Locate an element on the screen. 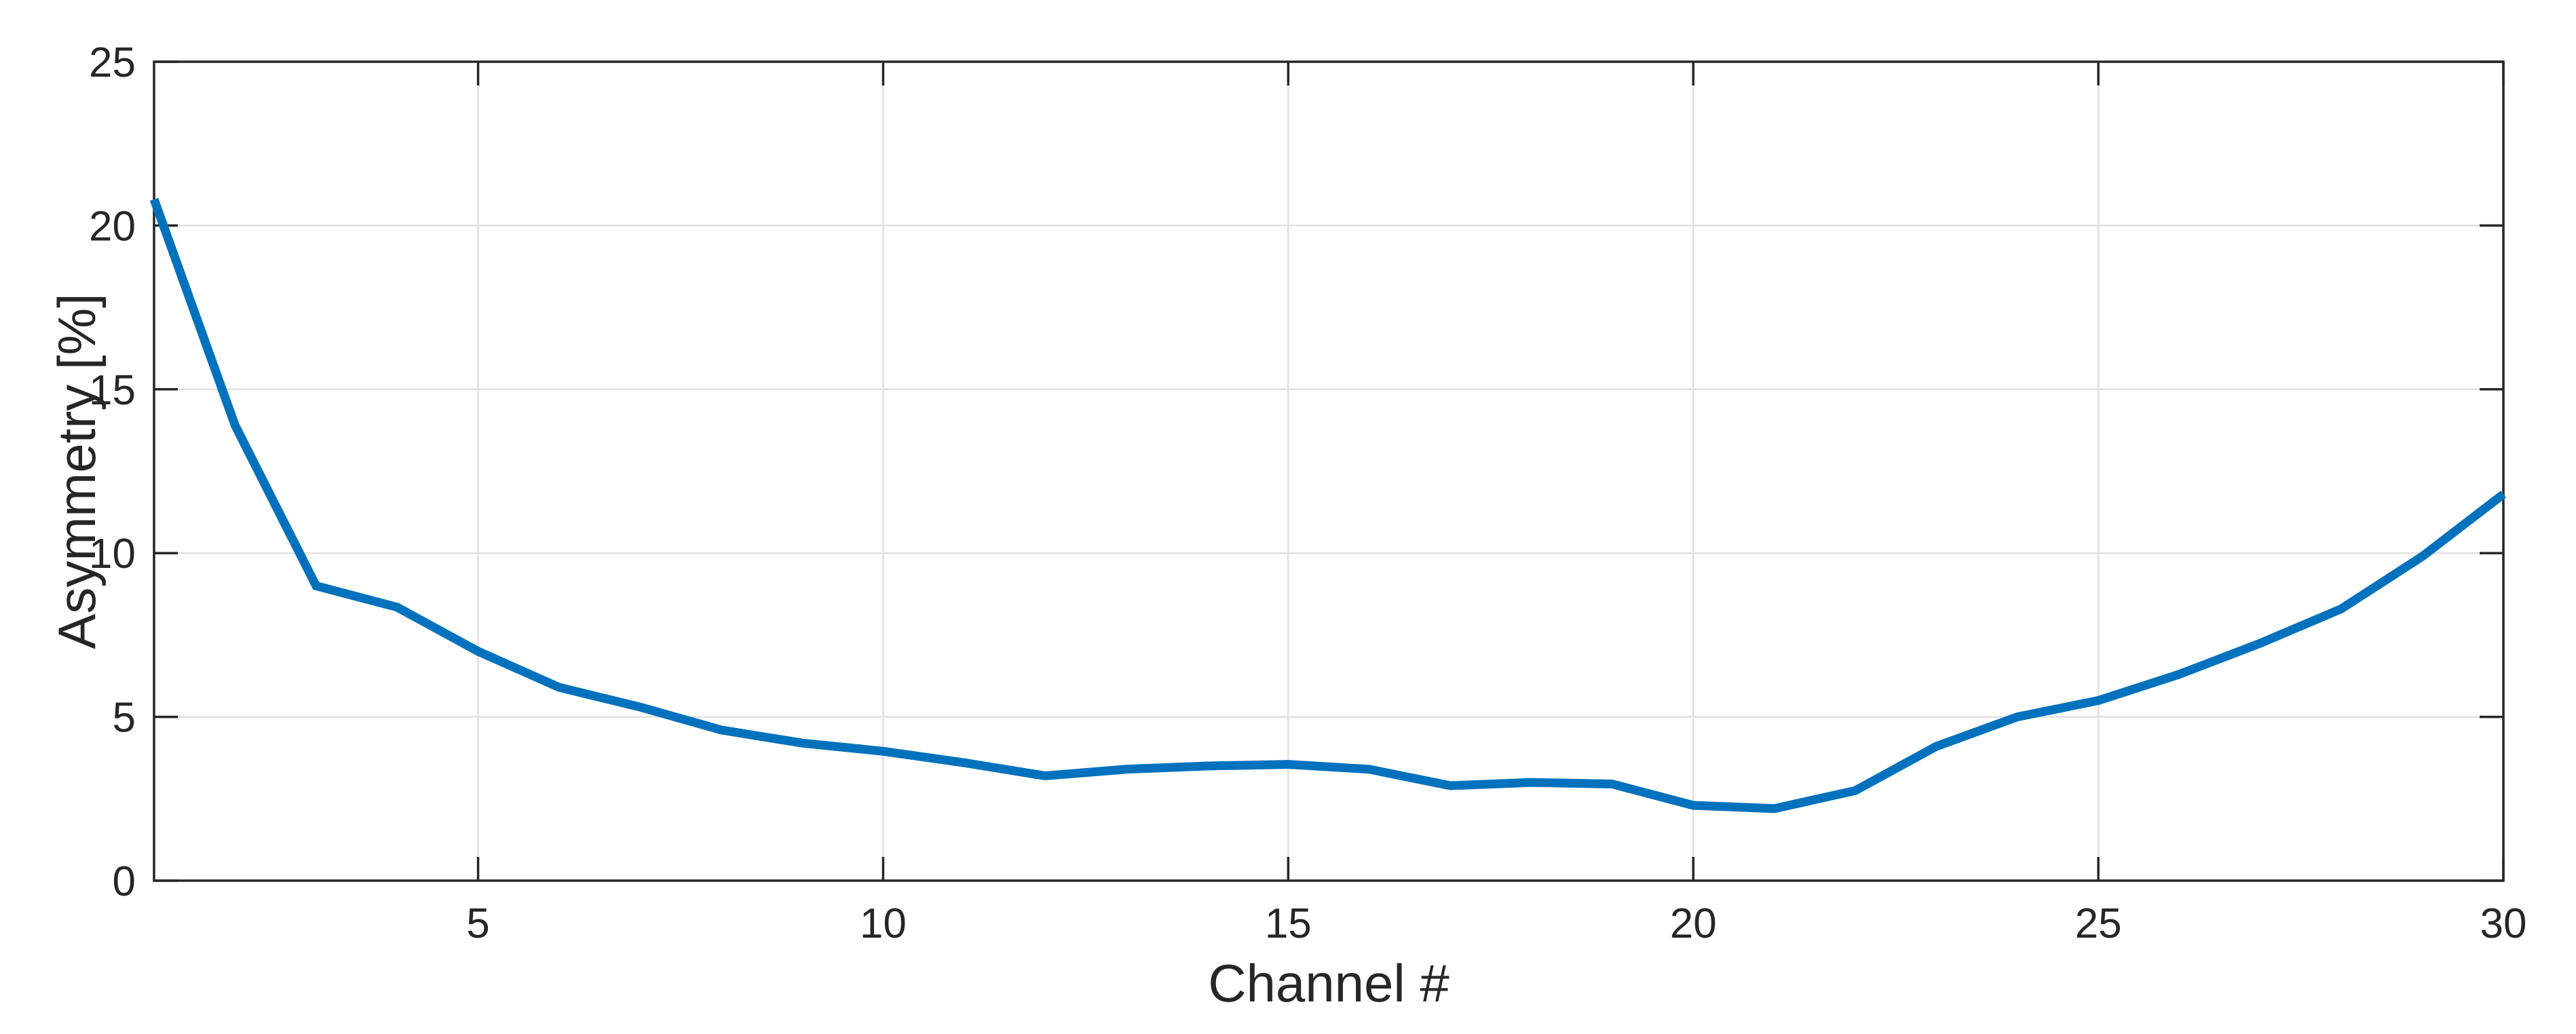  x-tick-label-10: 10 is located at coordinates (883, 924).